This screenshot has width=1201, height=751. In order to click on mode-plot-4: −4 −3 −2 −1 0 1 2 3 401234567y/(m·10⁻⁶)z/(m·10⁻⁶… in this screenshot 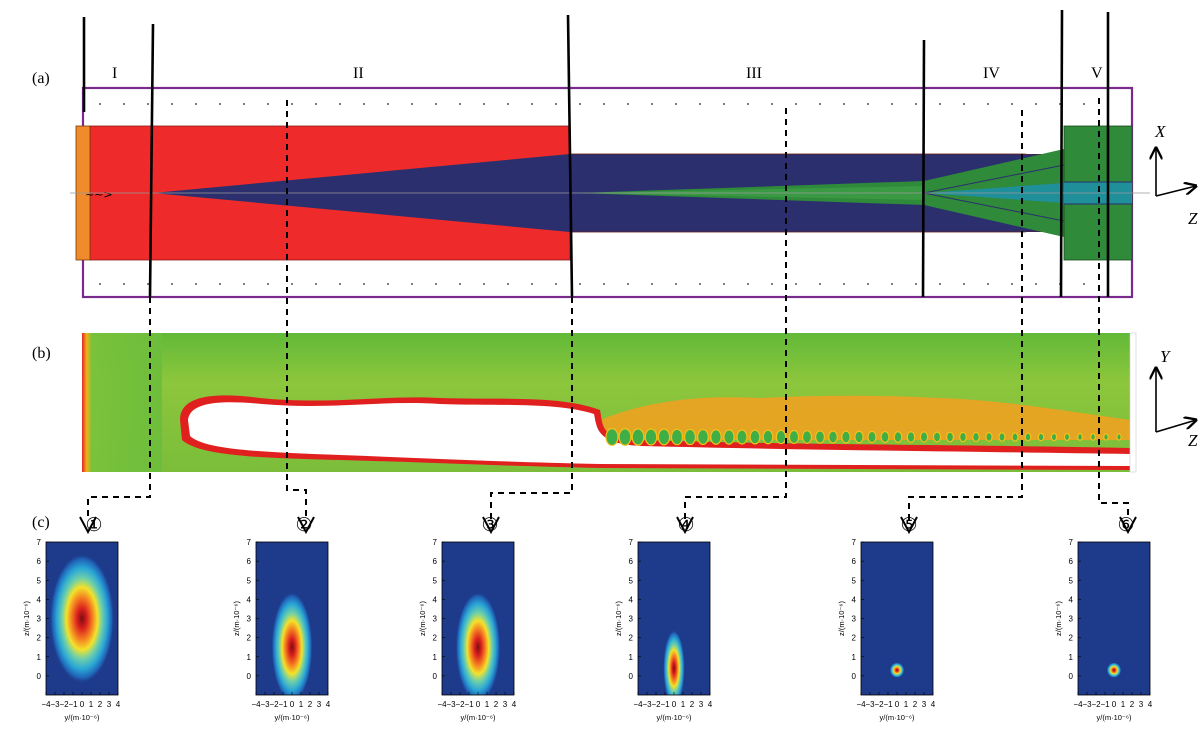, I will do `click(663, 618)`.